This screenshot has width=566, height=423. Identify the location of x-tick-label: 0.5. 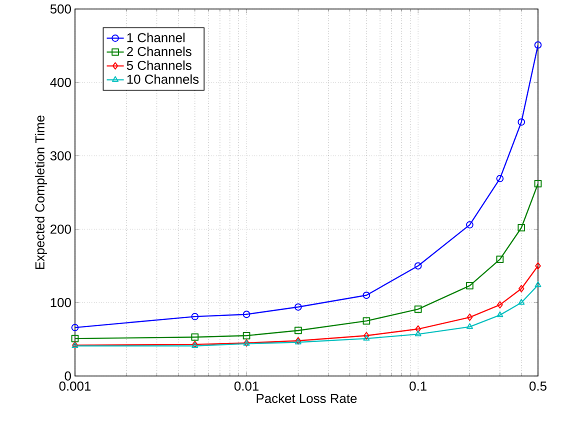
(537, 386).